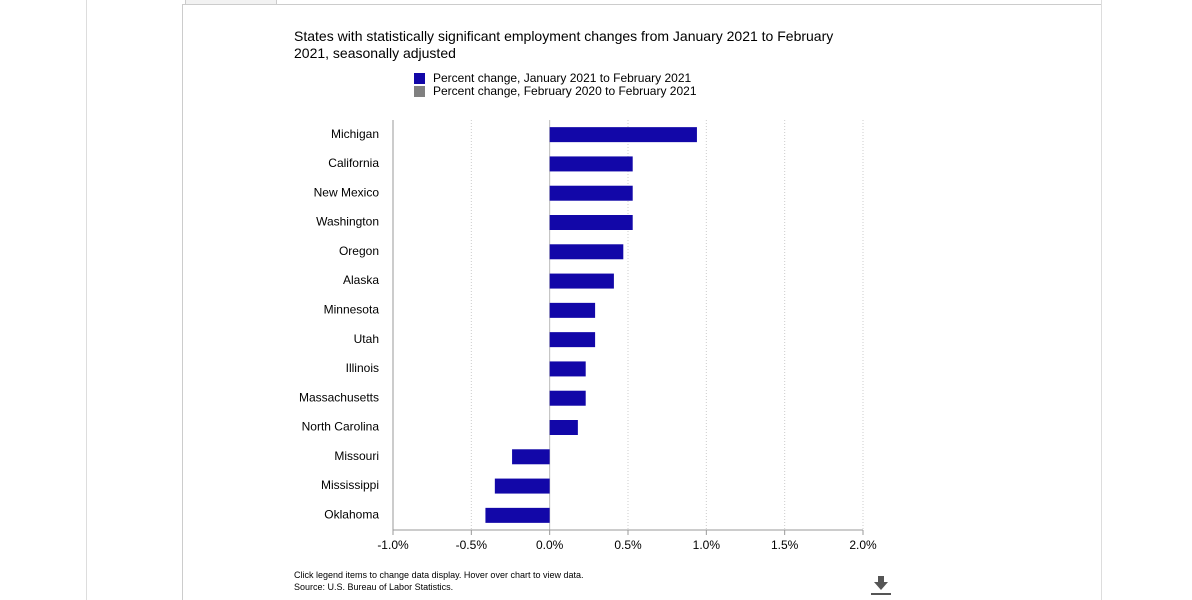 The image size is (1192, 600). What do you see at coordinates (550, 545) in the screenshot?
I see `x-tick-label: 0.0%` at bounding box center [550, 545].